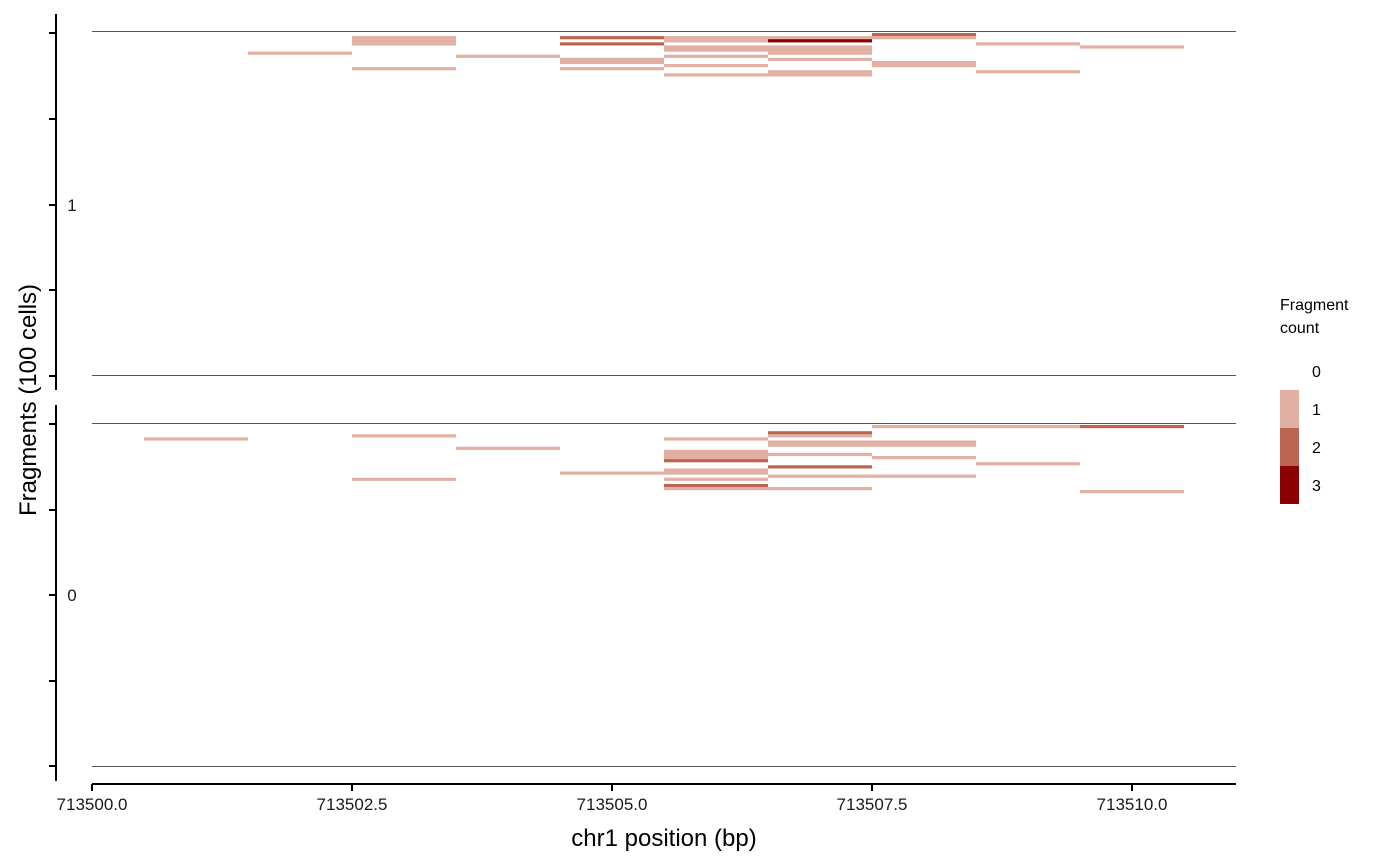  What do you see at coordinates (1316, 486) in the screenshot?
I see `legend-label-3: 3` at bounding box center [1316, 486].